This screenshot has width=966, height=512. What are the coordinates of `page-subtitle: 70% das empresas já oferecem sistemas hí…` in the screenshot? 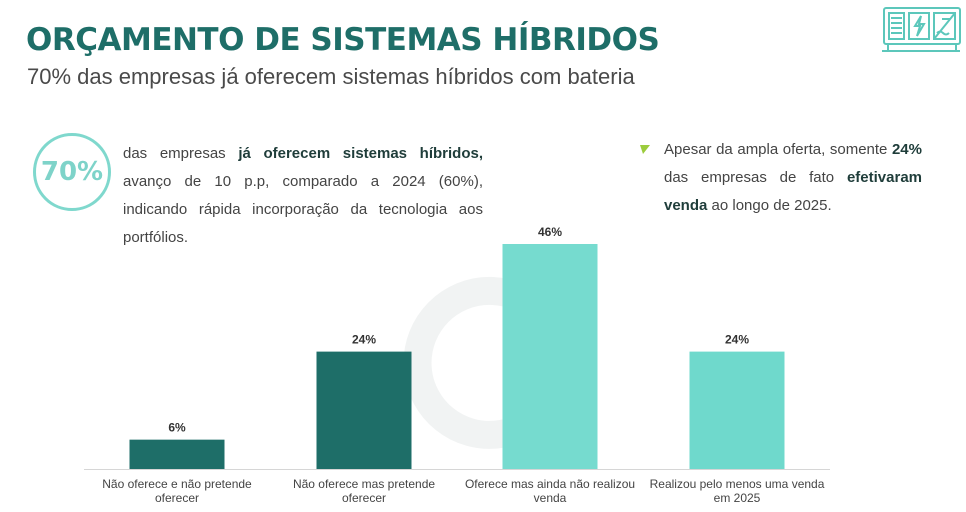 It's located at (331, 76).